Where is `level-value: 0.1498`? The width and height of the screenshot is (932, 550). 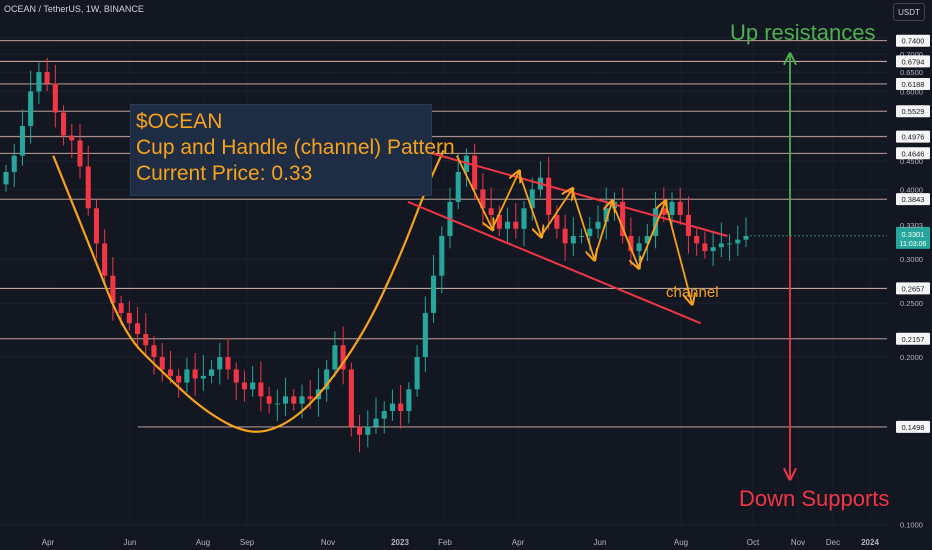 level-value: 0.1498 is located at coordinates (913, 427).